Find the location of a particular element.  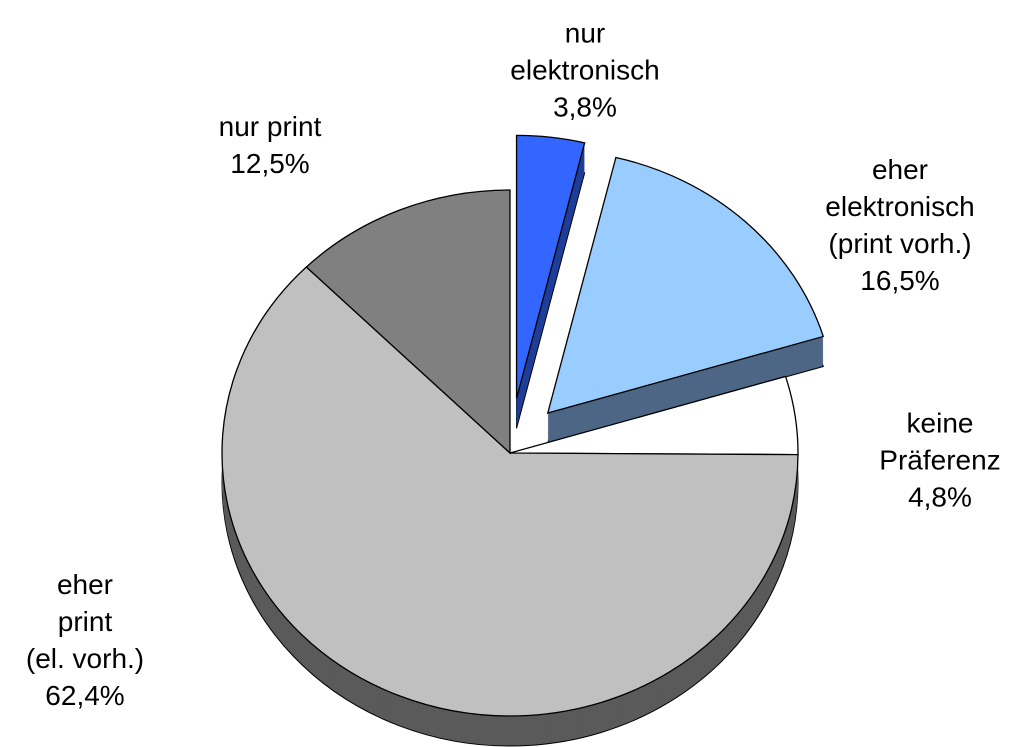

value-label: 16,5% is located at coordinates (900, 280).